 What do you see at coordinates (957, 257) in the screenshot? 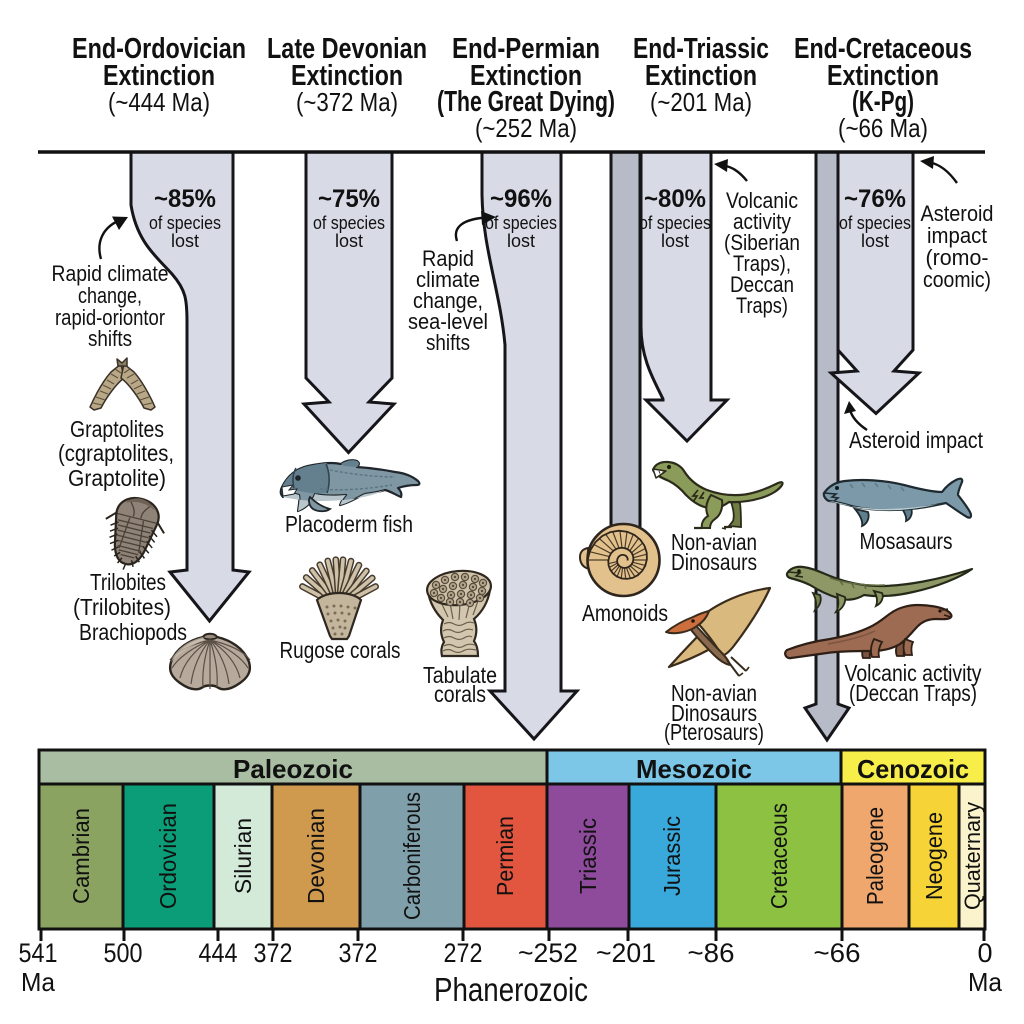
I see `svg-text: (romo-` at bounding box center [957, 257].